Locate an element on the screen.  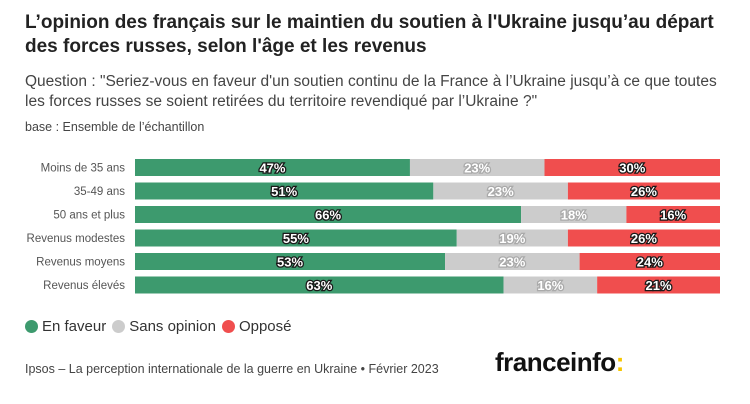
sample-note: base : Ensemble de l’échantillon is located at coordinates (115, 127).